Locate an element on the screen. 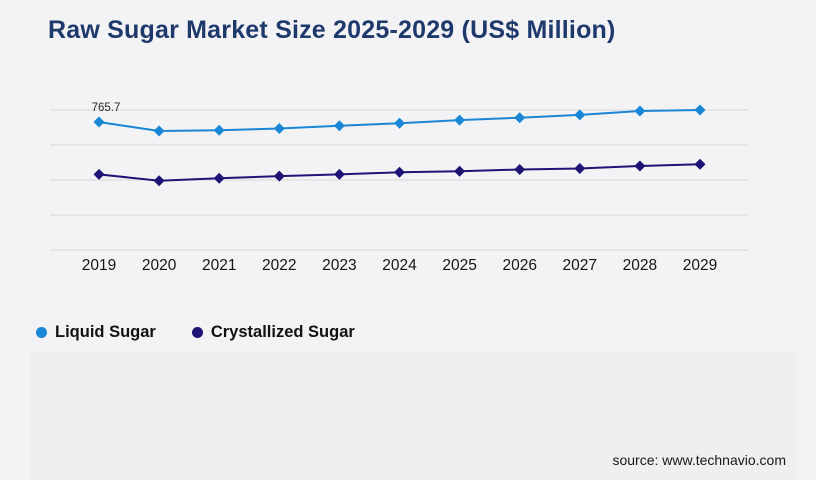  legend-item-liquid-sugar: Liquid Sugar is located at coordinates (96, 332).